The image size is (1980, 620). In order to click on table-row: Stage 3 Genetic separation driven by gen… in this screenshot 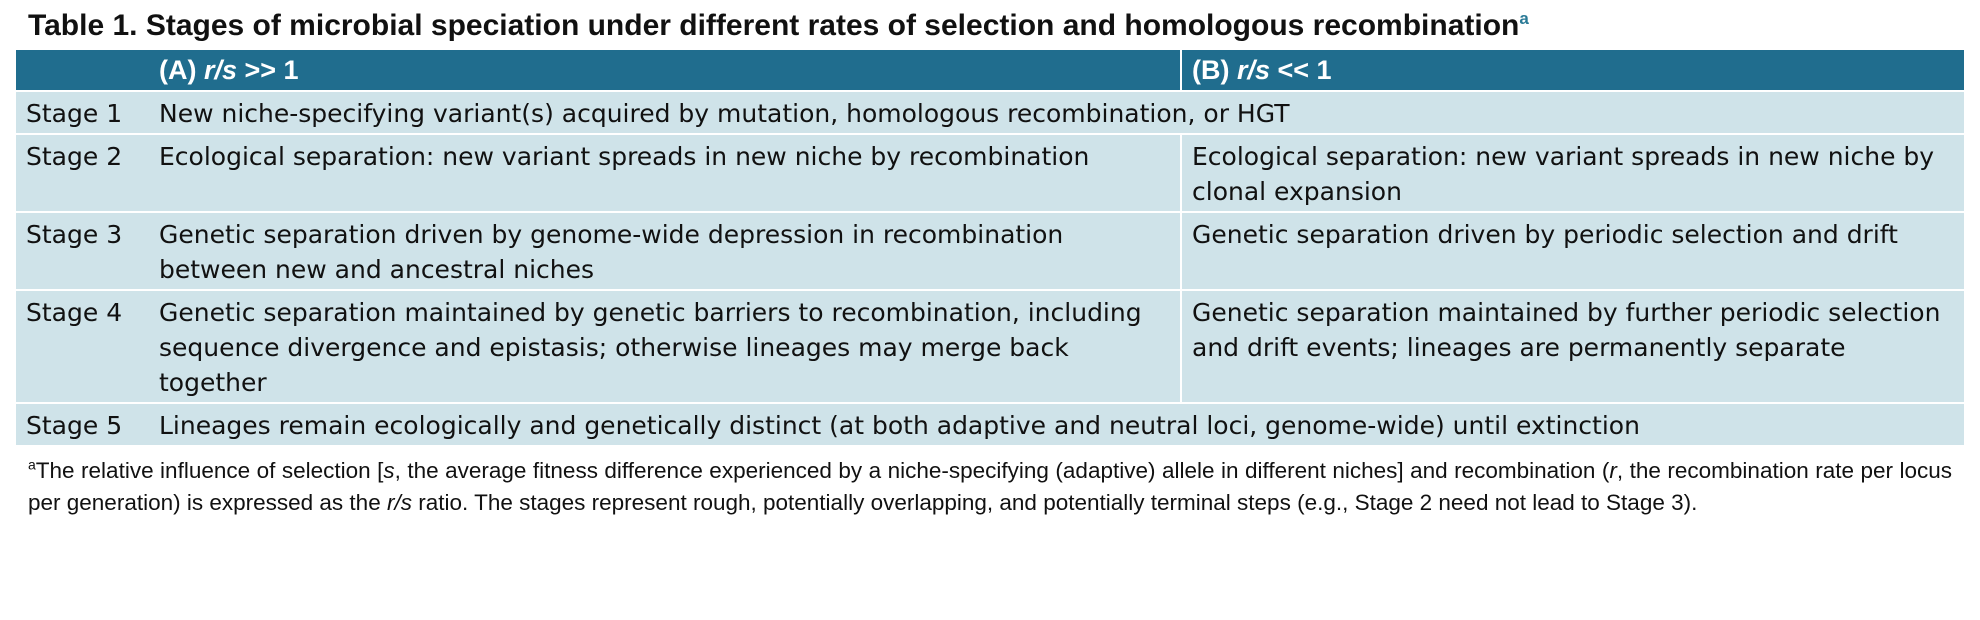, I will do `click(990, 250)`.